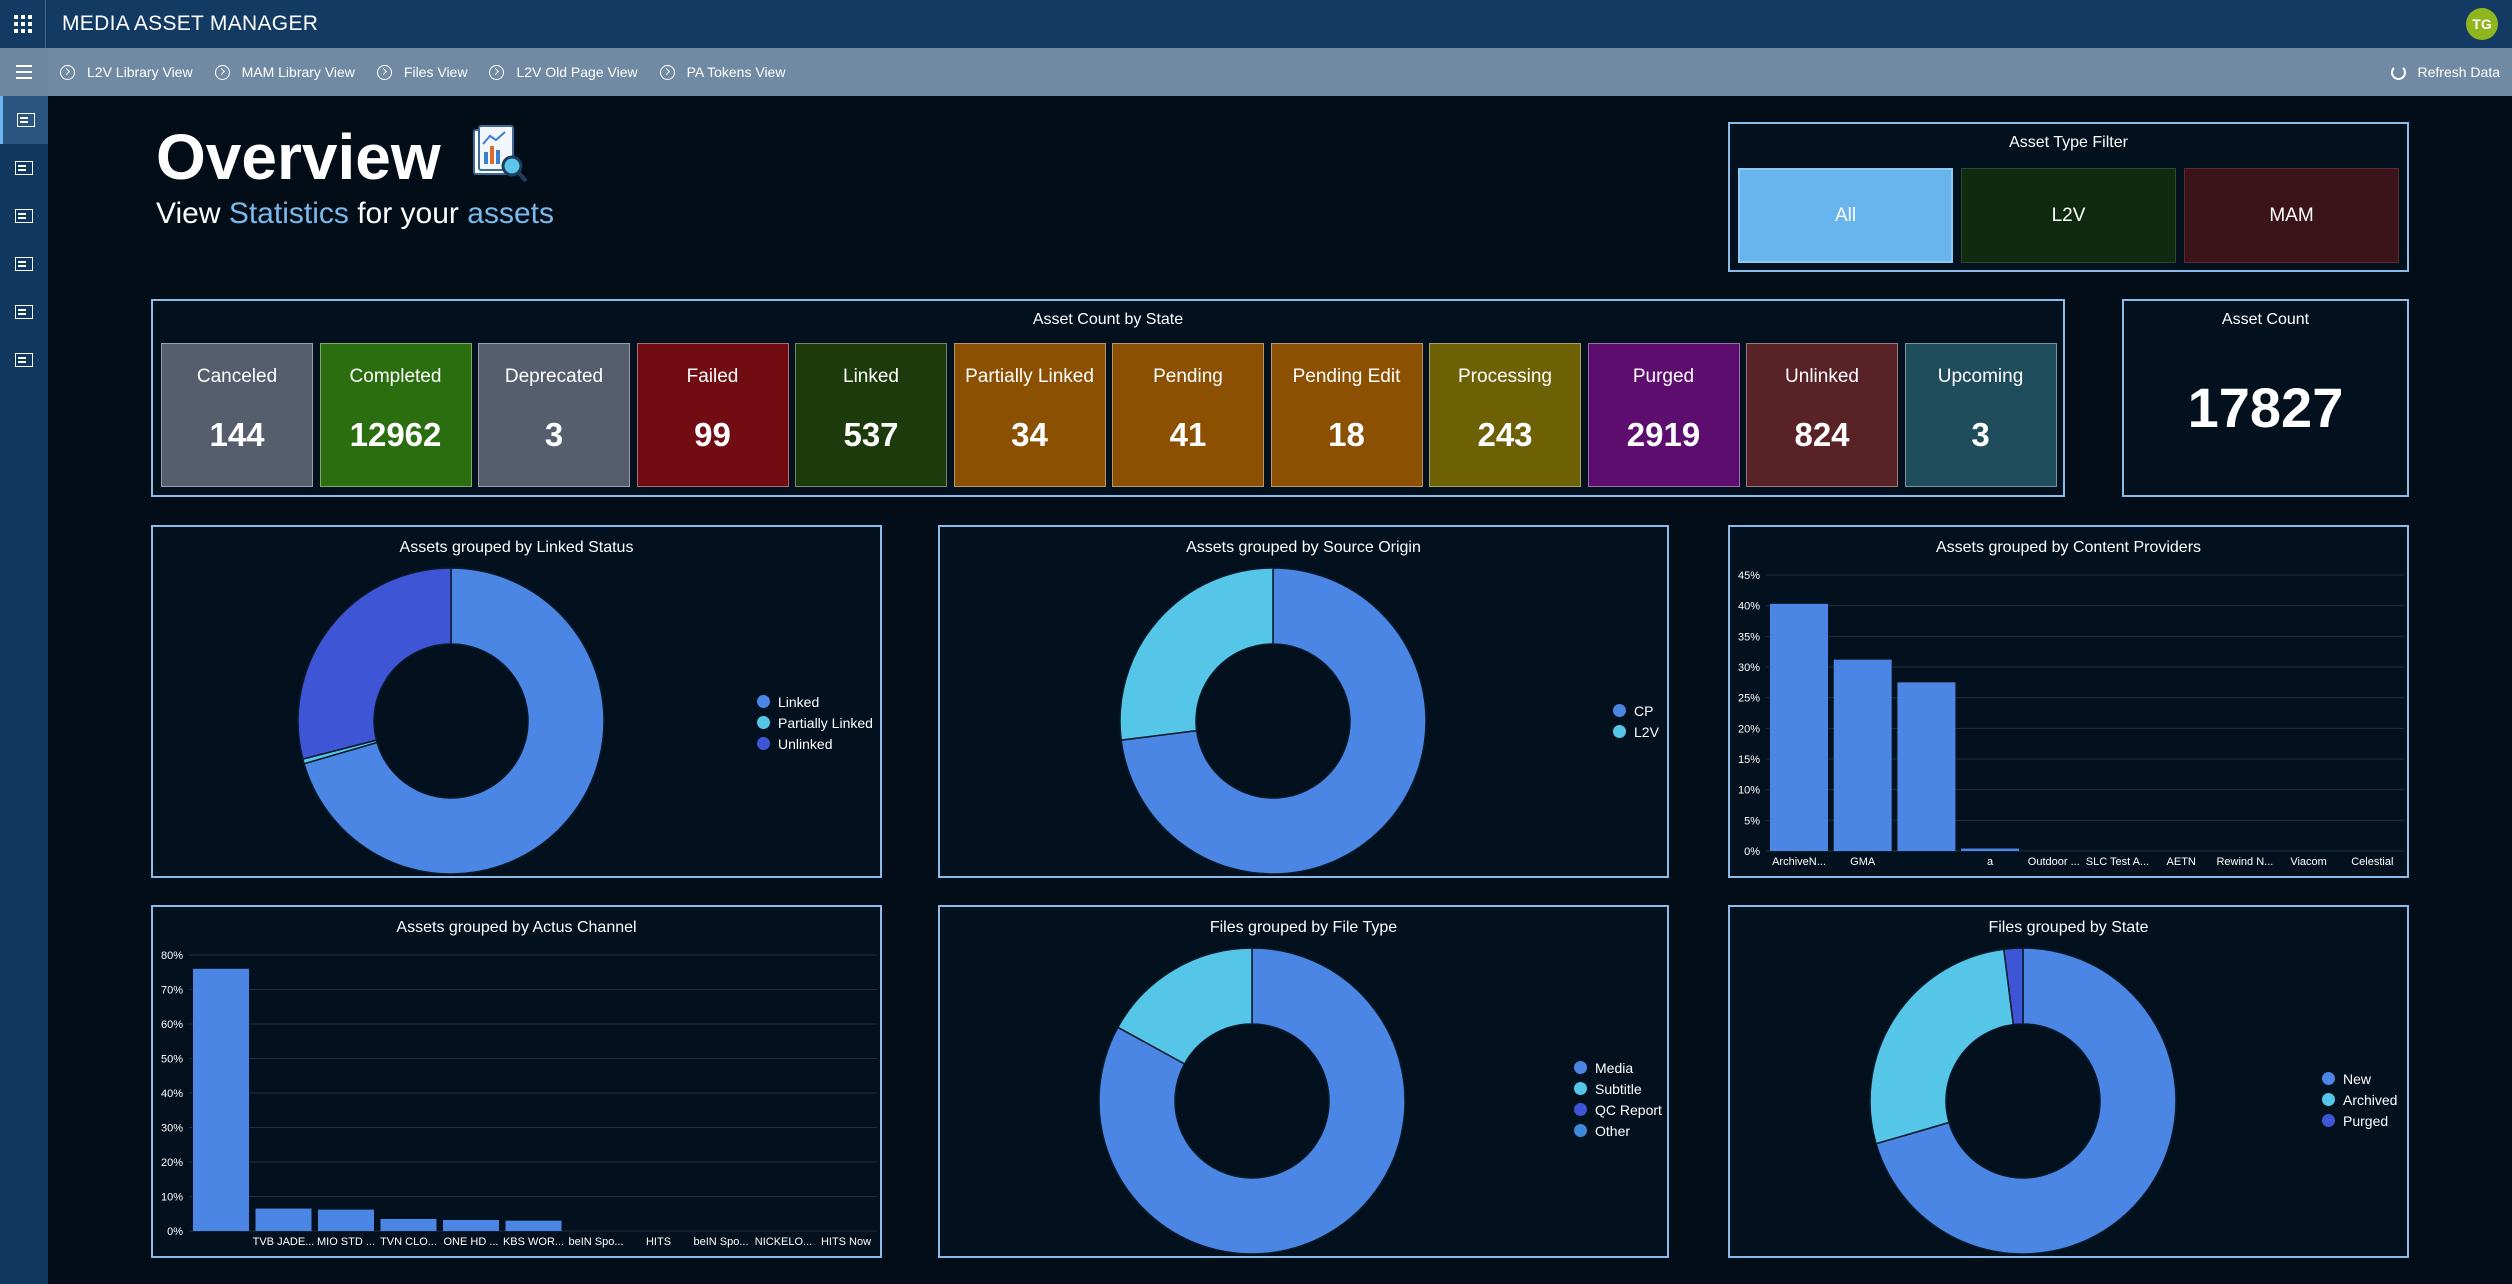 The height and width of the screenshot is (1284, 2512). Describe the element at coordinates (24, 264) in the screenshot. I see `sidebar-item-documents` at that location.